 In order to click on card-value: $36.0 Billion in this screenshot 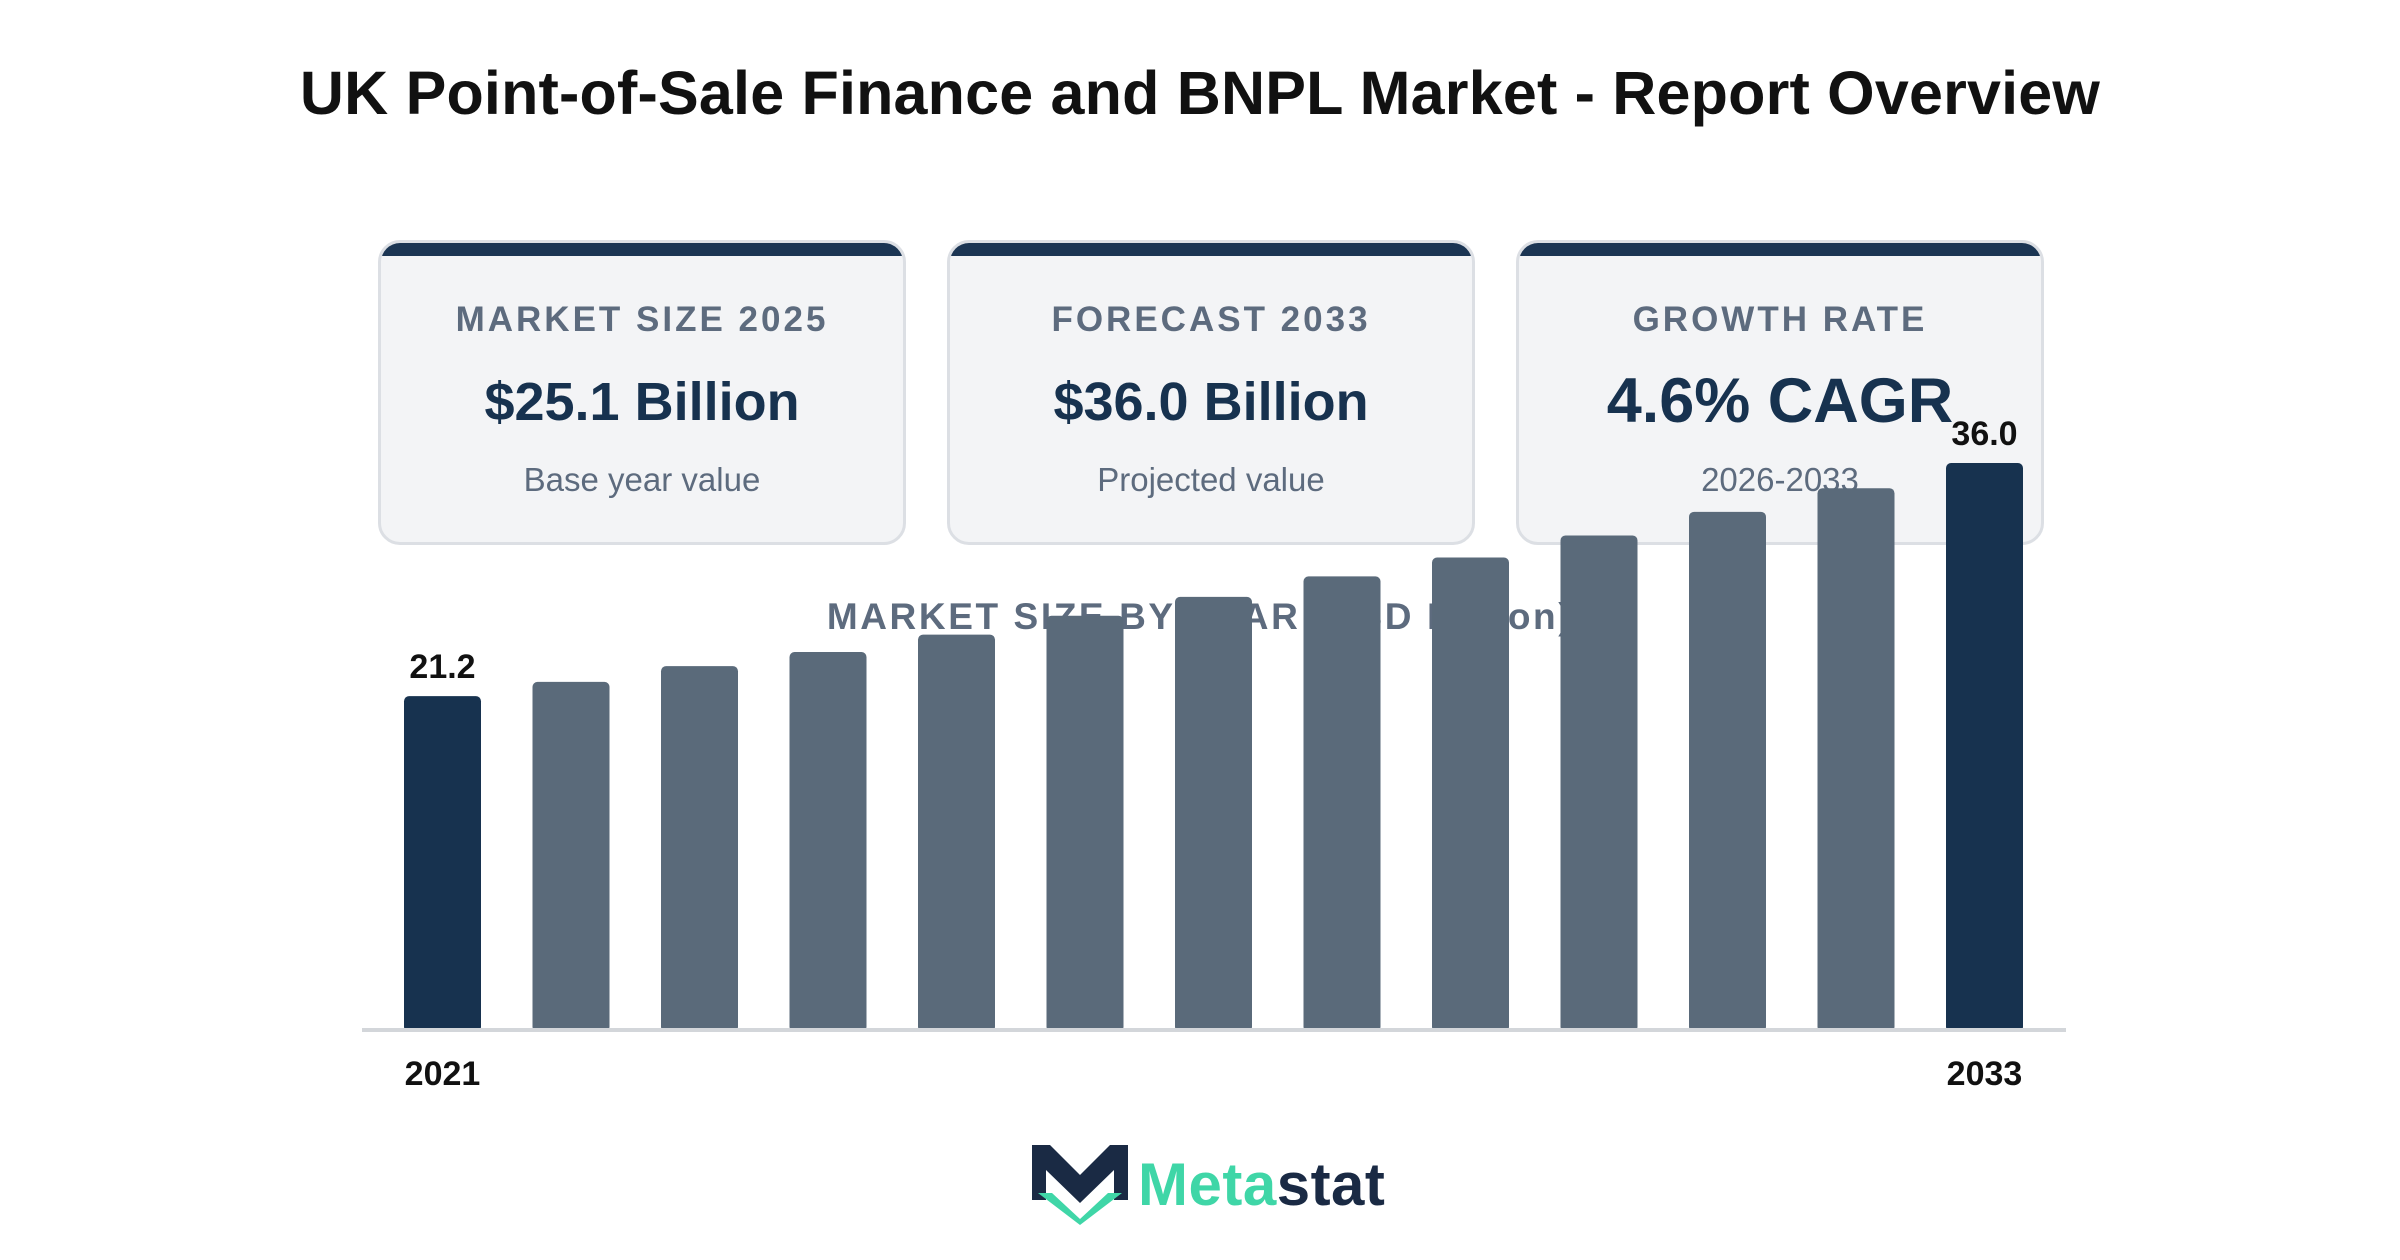, I will do `click(1211, 402)`.